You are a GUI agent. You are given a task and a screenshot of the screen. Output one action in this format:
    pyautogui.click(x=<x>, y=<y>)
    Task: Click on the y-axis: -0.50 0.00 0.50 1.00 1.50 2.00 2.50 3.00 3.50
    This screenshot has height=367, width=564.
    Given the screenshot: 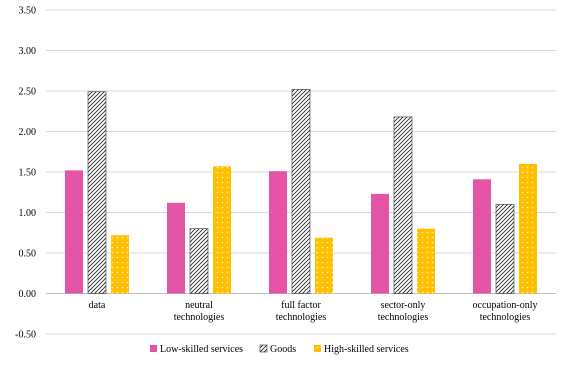 What is the action you would take?
    pyautogui.click(x=25, y=173)
    